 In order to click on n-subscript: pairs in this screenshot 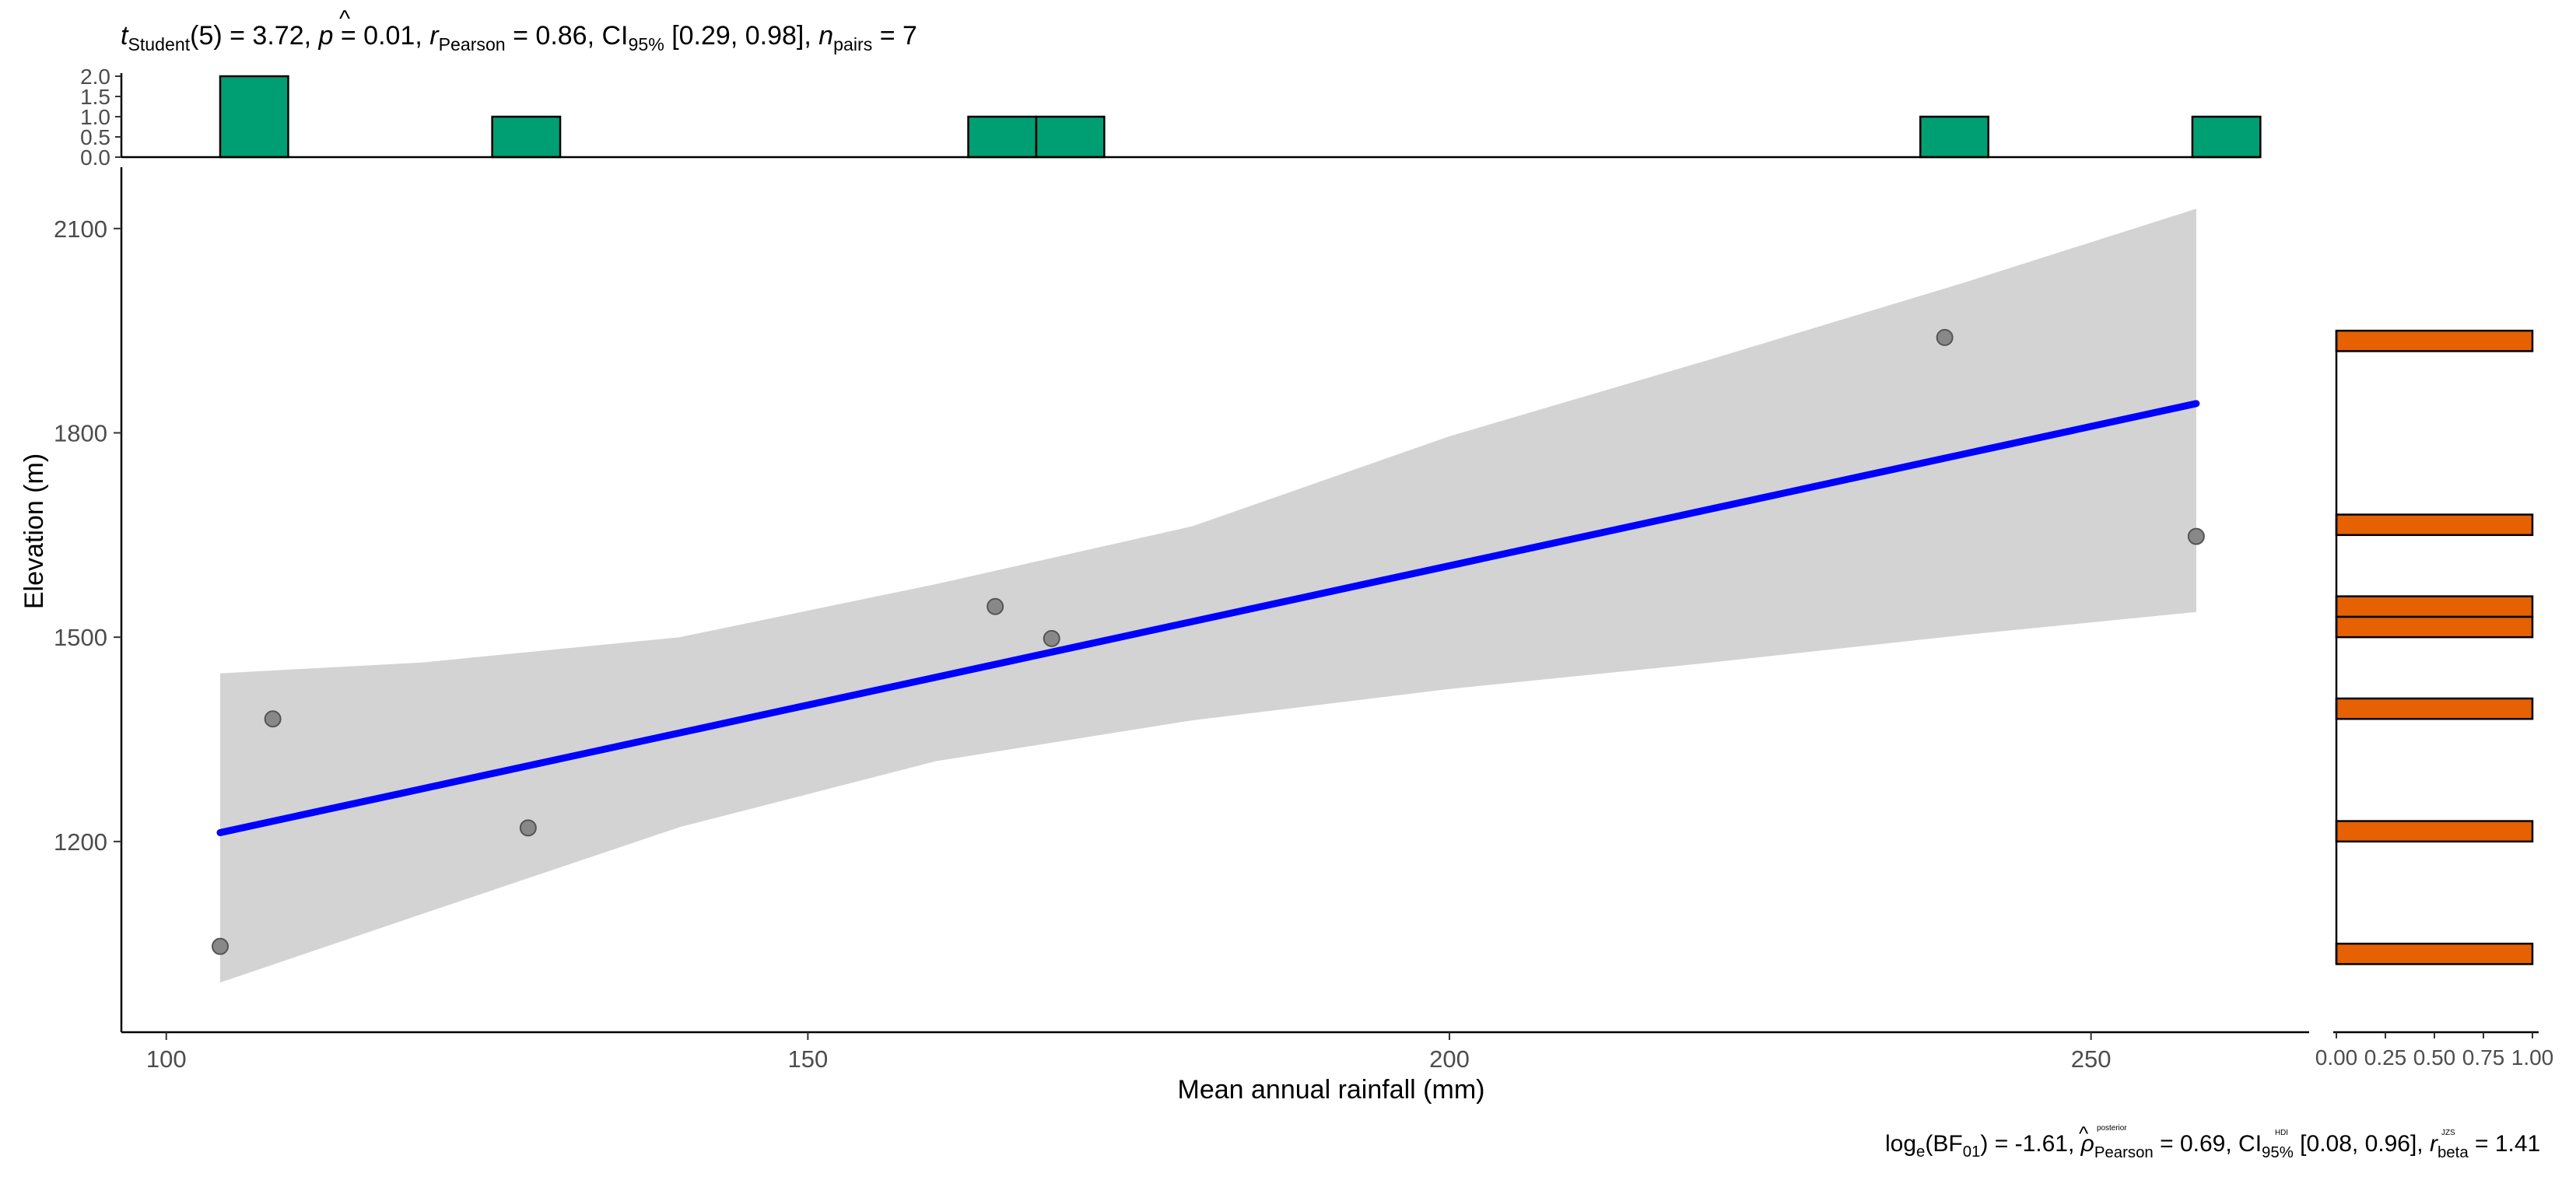, I will do `click(852, 44)`.